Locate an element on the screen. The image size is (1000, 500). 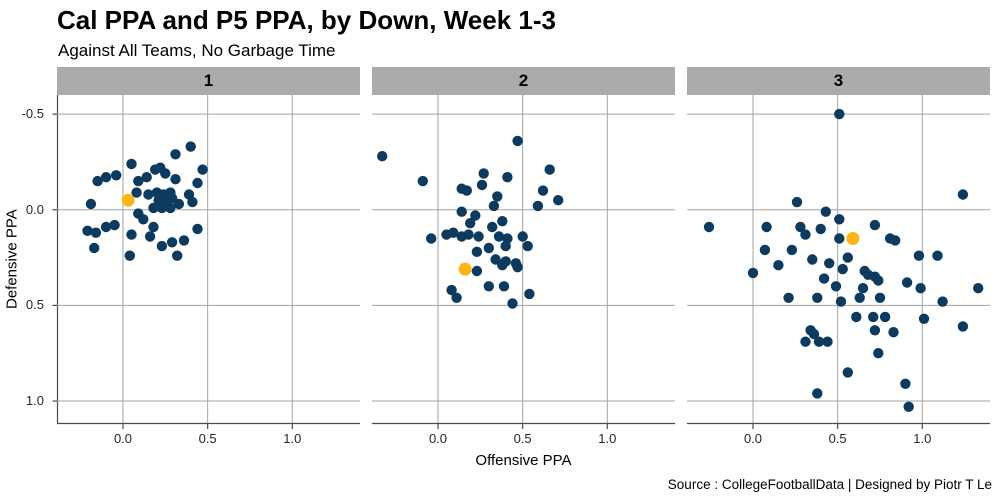
facet-strip-label: 1 is located at coordinates (208, 80).